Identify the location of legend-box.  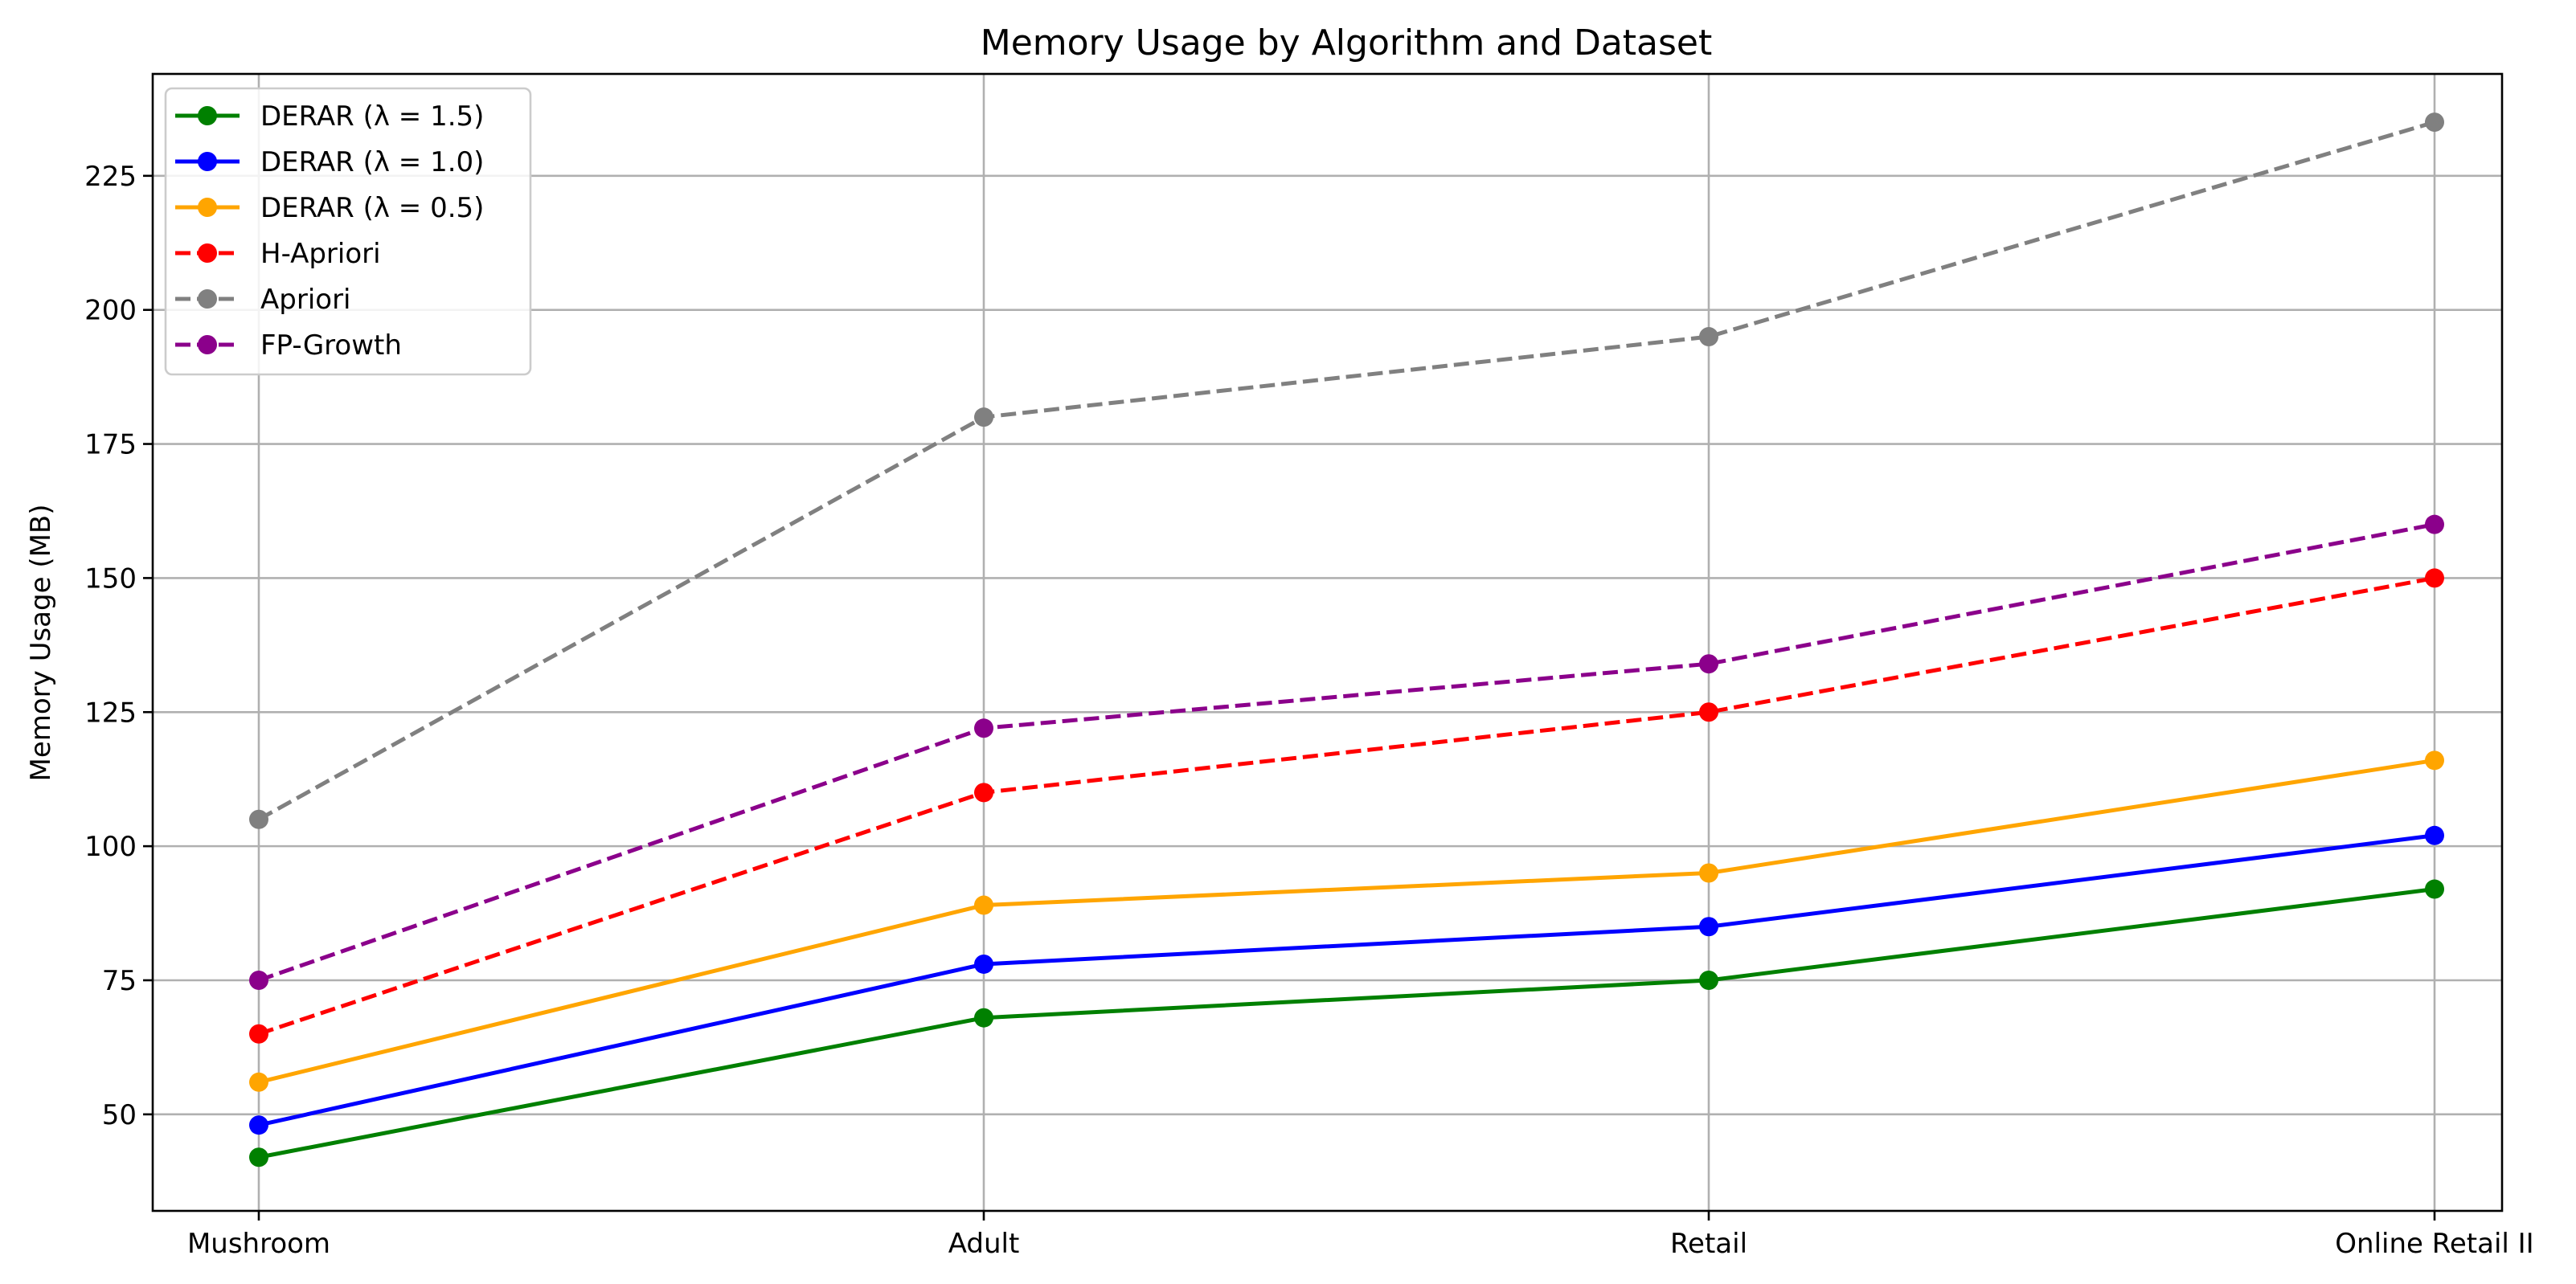
(348, 231).